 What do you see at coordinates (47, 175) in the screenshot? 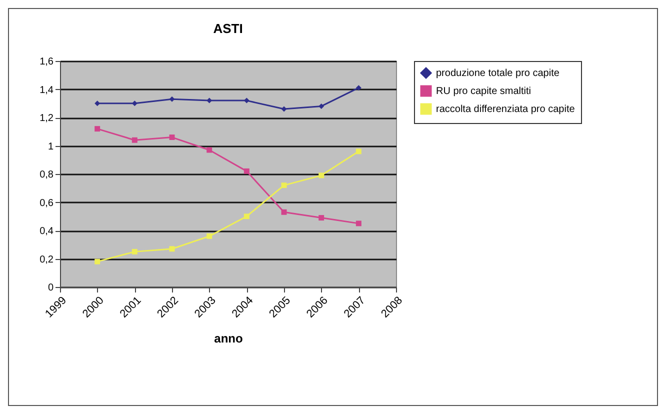
I see `y-tick-label: 0,8` at bounding box center [47, 175].